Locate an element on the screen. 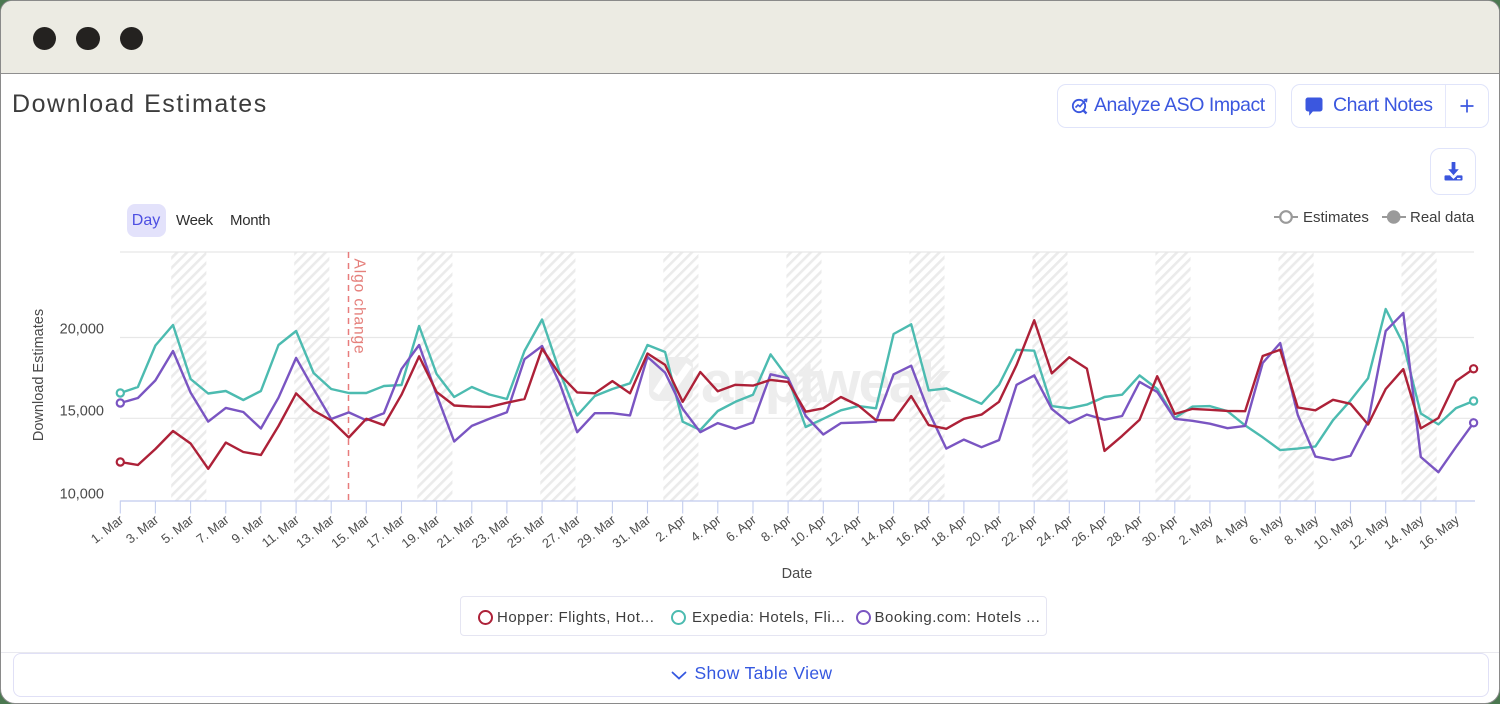  svg-text: 4. May is located at coordinates (1231, 530).